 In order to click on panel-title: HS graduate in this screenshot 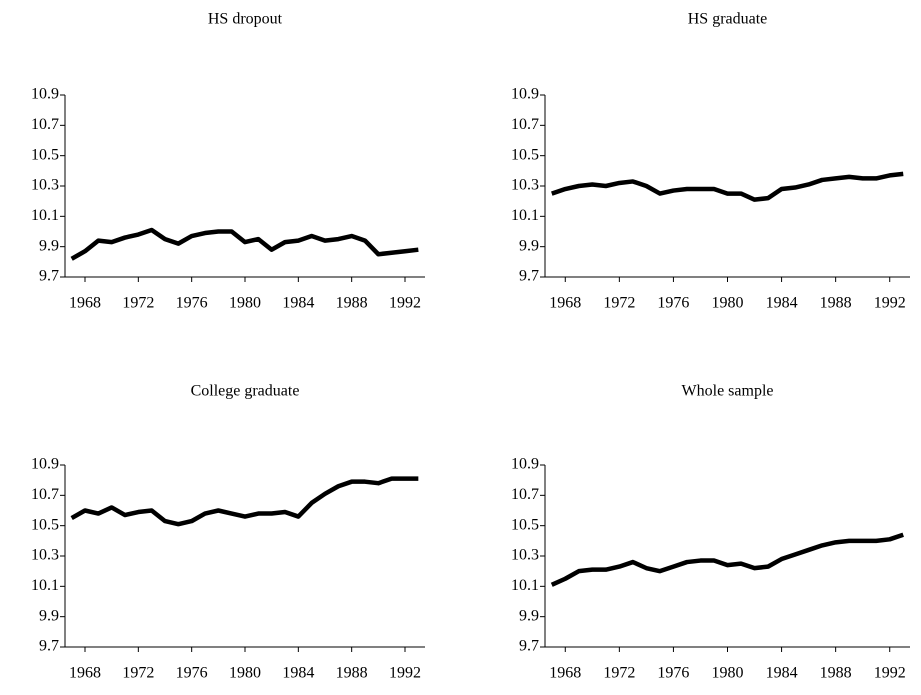, I will do `click(728, 19)`.